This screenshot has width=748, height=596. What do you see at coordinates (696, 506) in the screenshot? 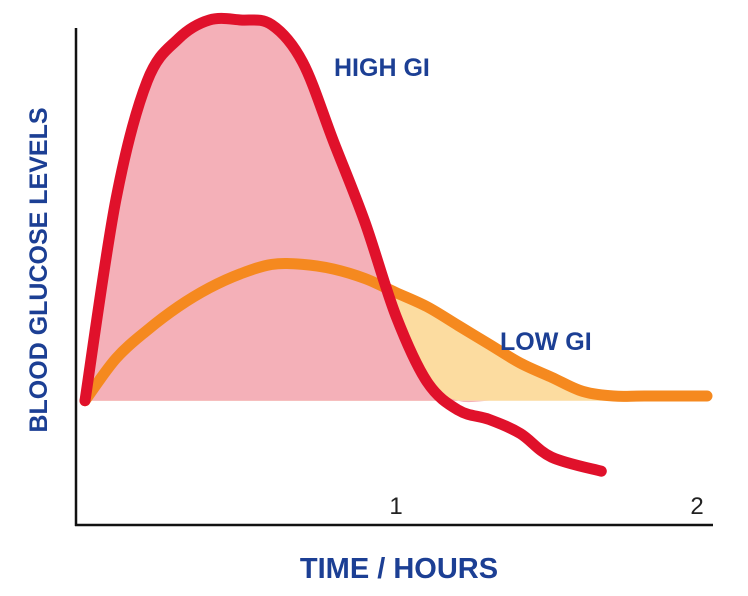
I see `x-tick-label-2: 2` at bounding box center [696, 506].